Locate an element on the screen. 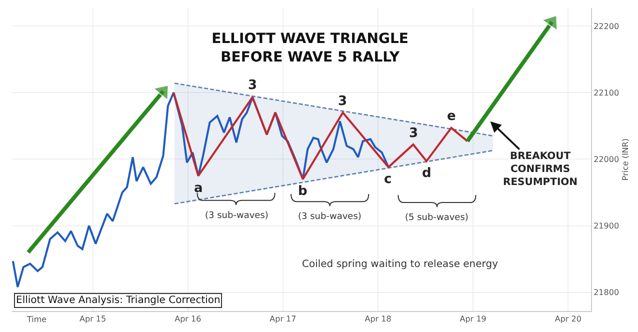 Image resolution: width=638 pixels, height=332 pixels. annotation: c is located at coordinates (388, 179).